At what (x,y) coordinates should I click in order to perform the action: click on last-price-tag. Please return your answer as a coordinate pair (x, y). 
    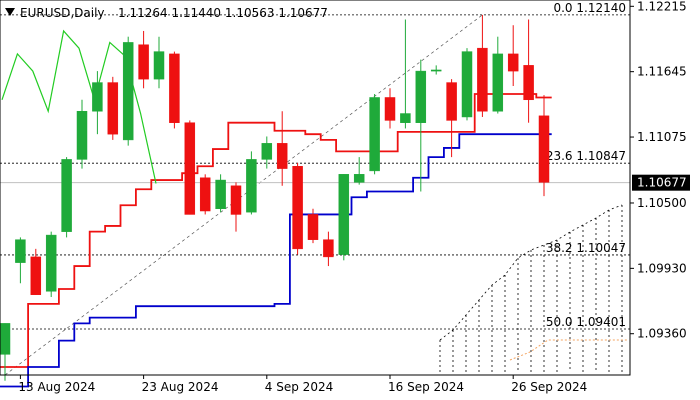
    Looking at the image, I should click on (661, 182).